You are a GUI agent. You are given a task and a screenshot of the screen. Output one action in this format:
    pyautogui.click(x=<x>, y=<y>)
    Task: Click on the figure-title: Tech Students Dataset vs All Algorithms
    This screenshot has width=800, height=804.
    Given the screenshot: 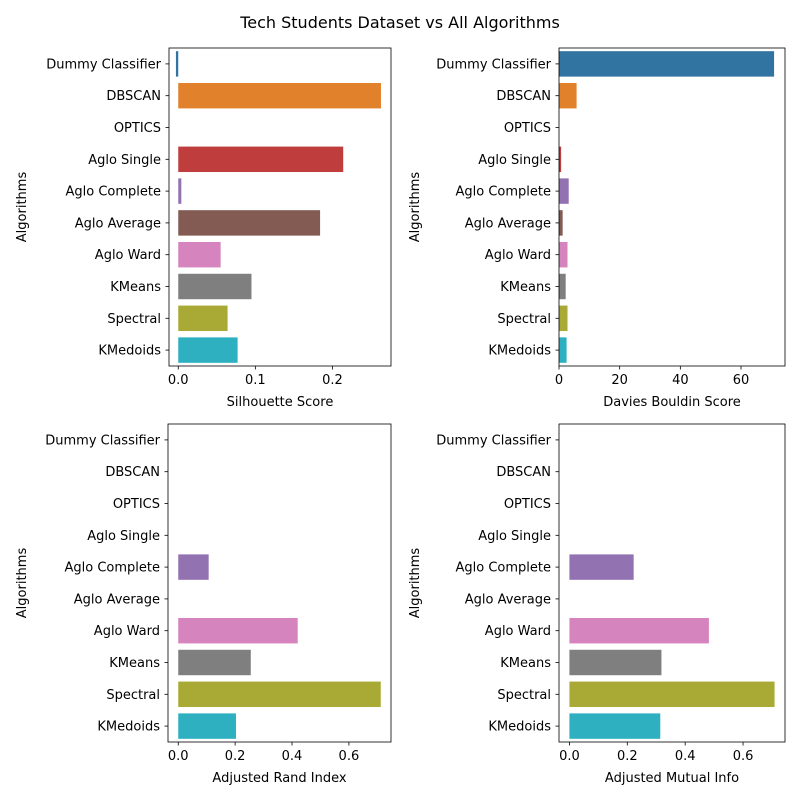 What is the action you would take?
    pyautogui.click(x=400, y=22)
    